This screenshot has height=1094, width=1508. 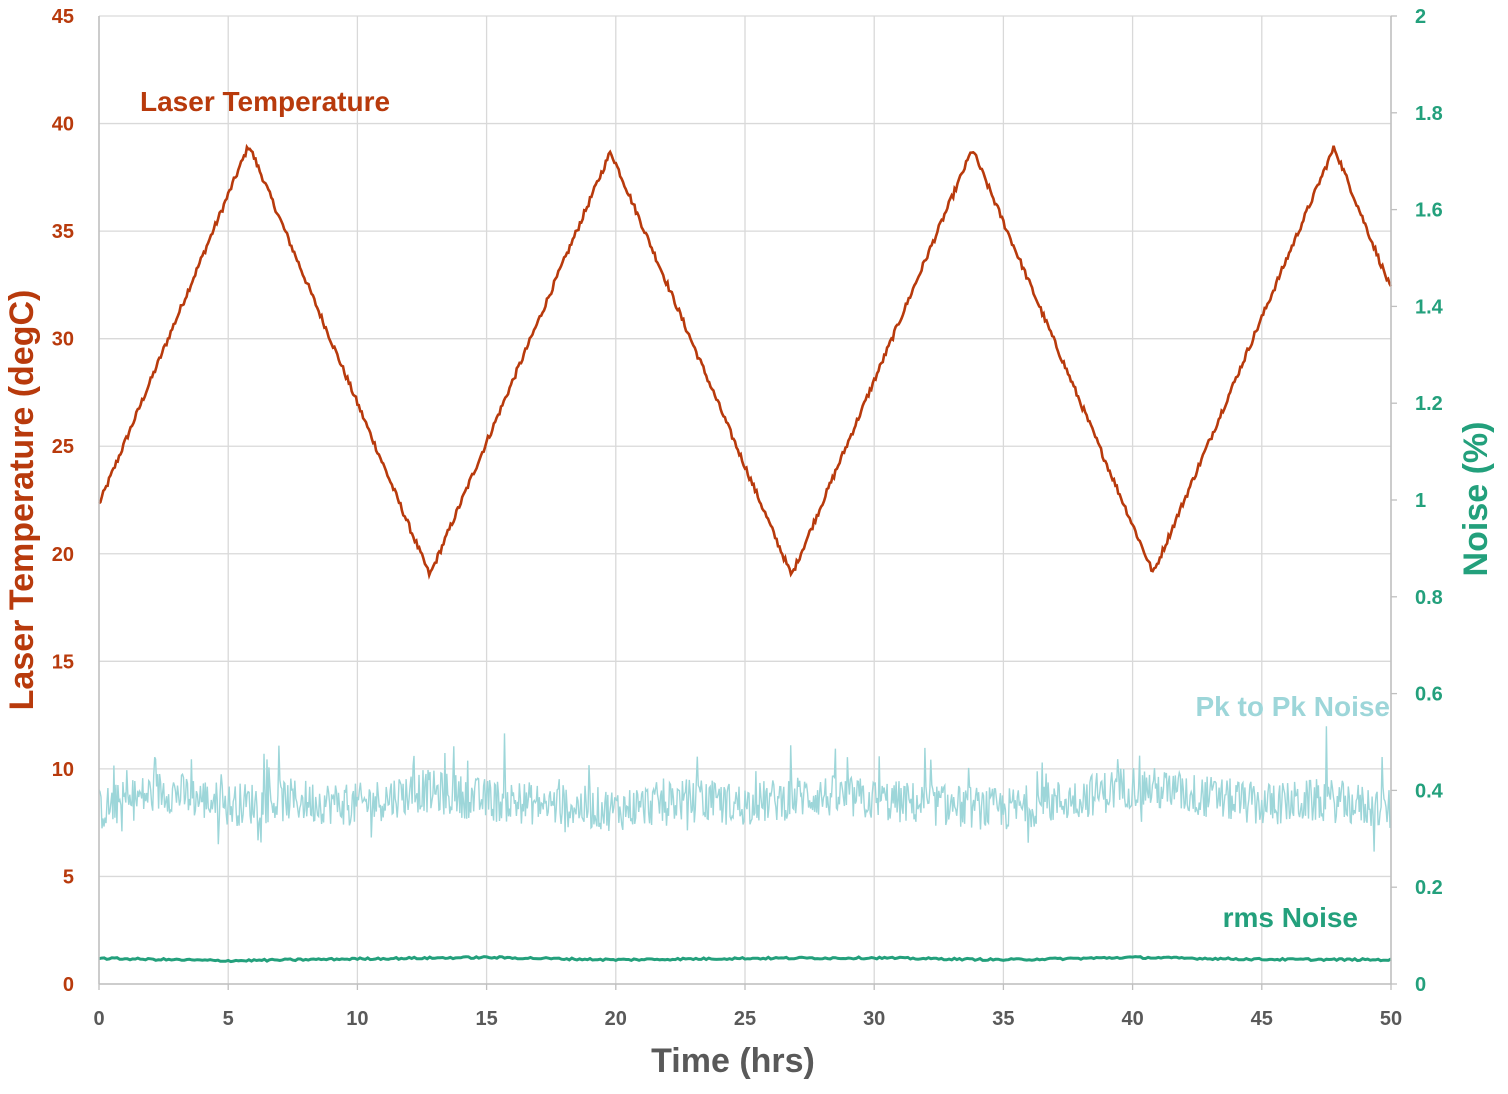 I want to click on y-right-tick-label: 0.2, so click(x=1429, y=888).